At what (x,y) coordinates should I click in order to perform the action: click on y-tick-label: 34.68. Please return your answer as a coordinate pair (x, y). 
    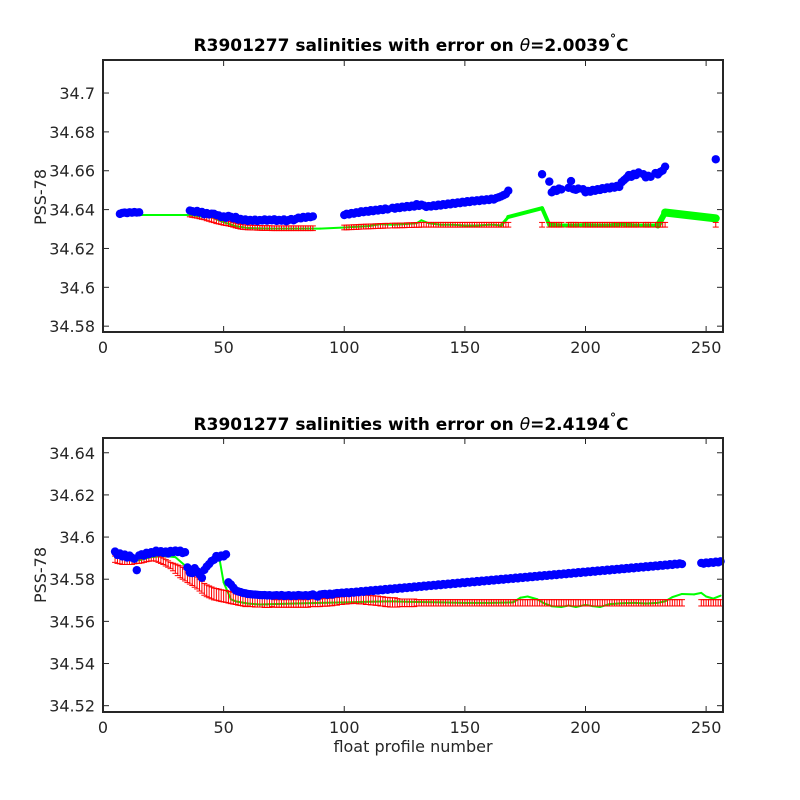
    Looking at the image, I should click on (72, 132).